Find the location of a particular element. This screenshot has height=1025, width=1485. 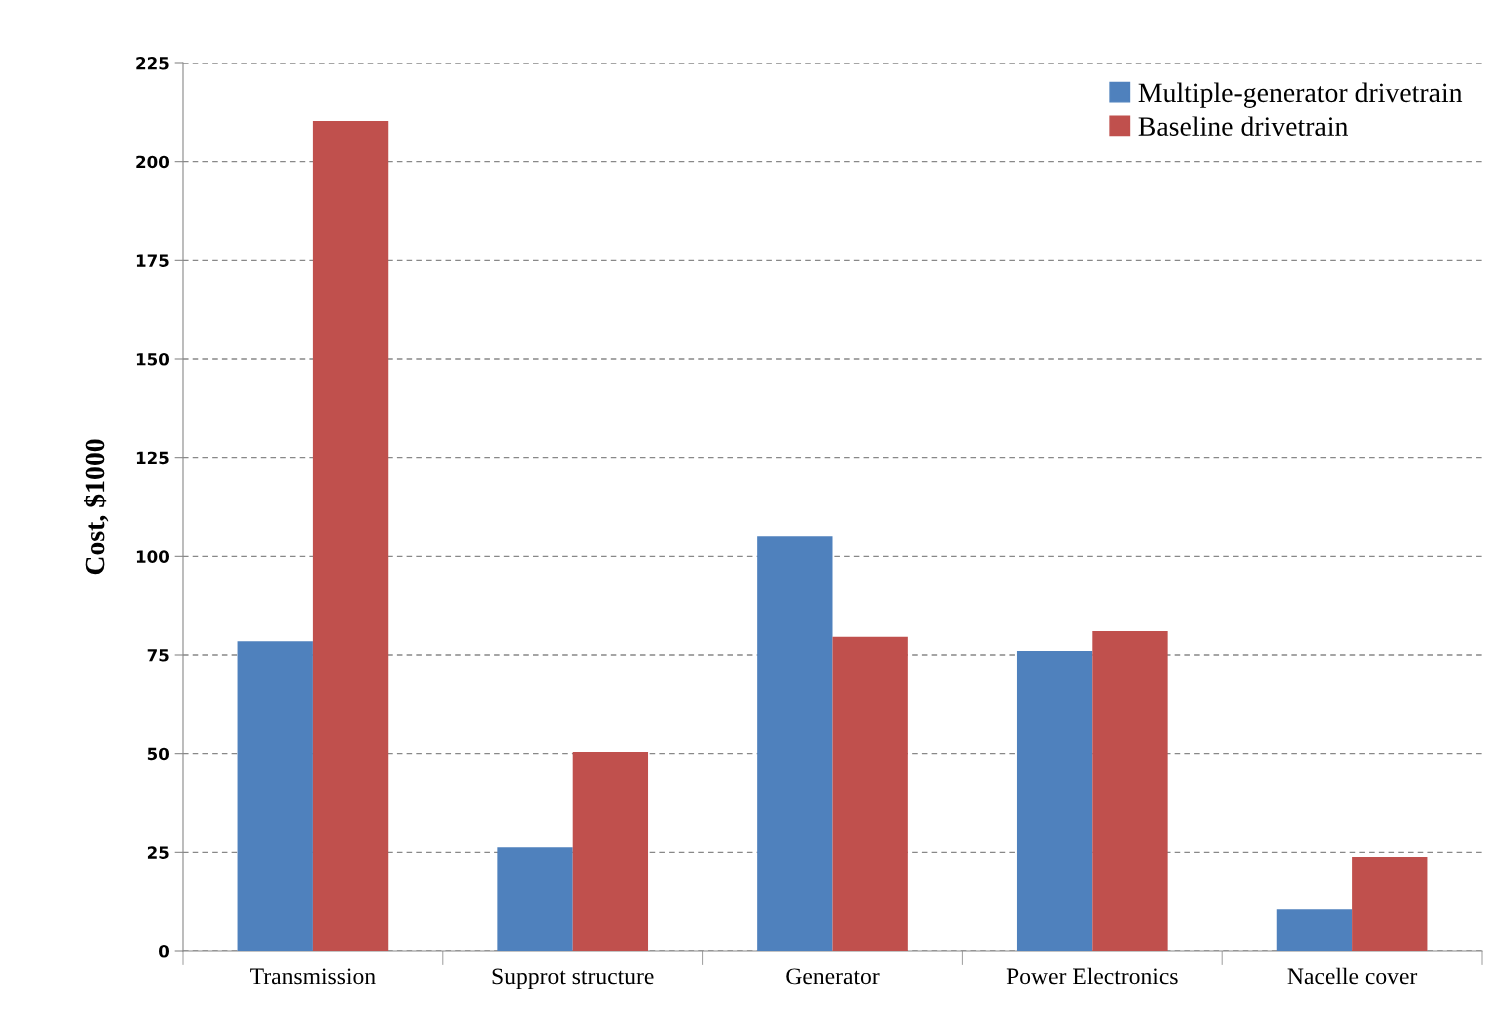

x-tick-label: Supprot structure is located at coordinates (573, 979).